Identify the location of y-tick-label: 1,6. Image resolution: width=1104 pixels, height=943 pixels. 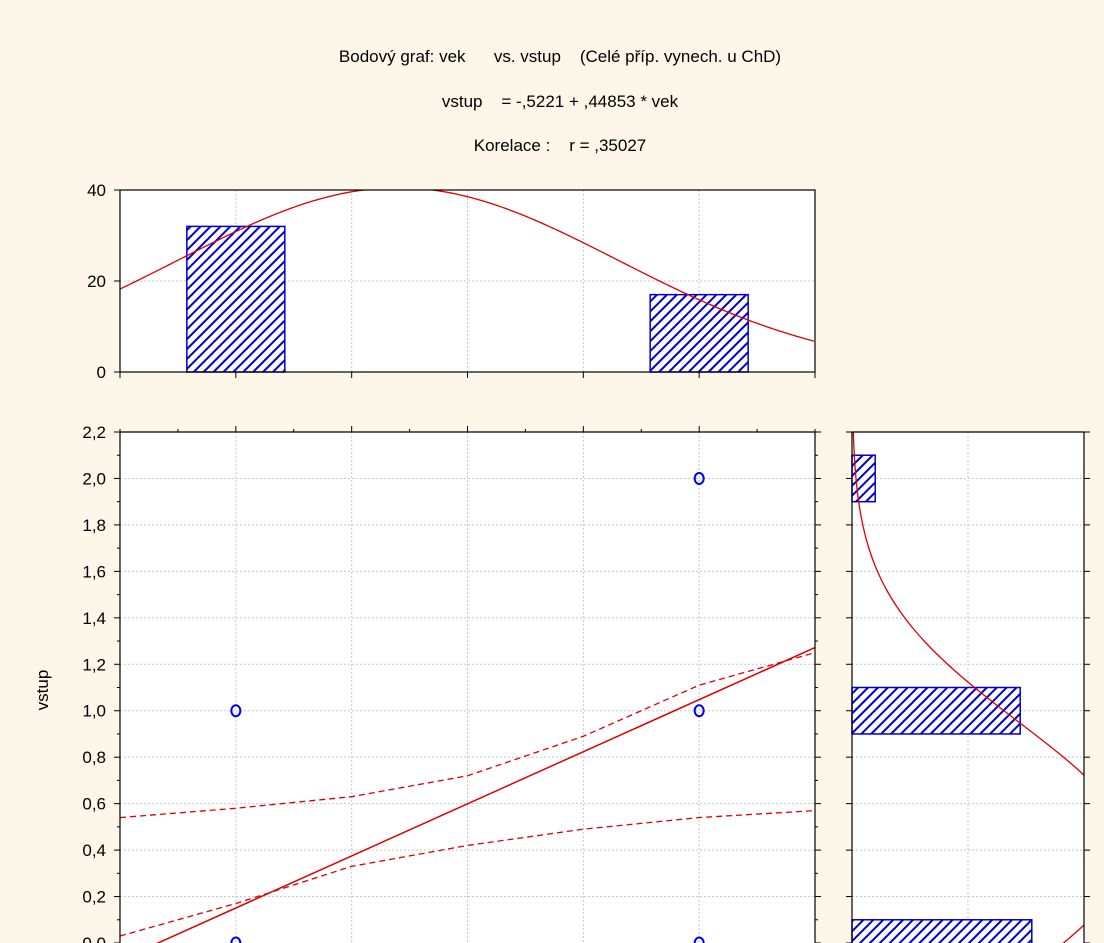
(94, 571).